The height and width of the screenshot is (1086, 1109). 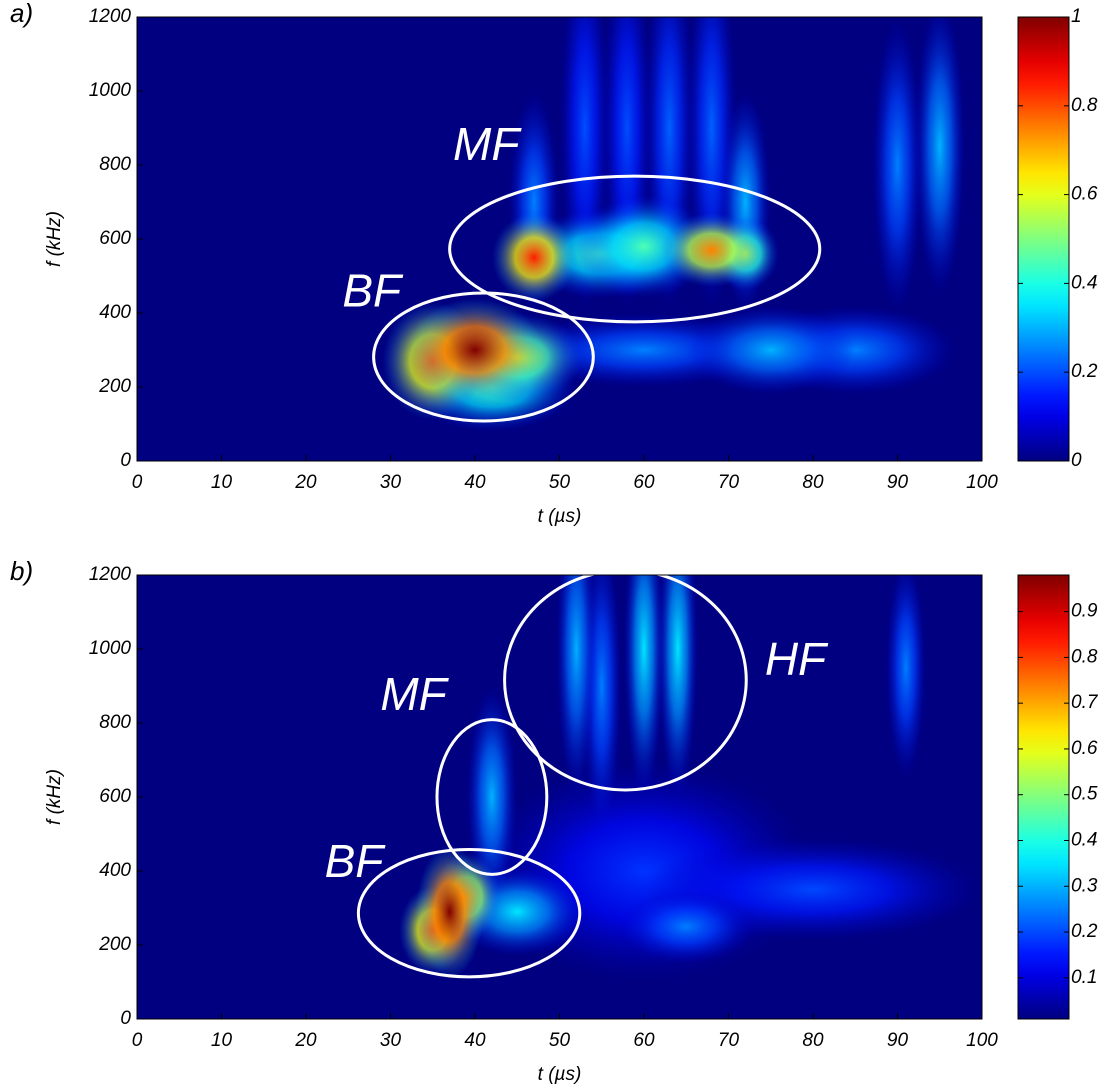 I want to click on colorbar-tick-label: 0.7, so click(x=1085, y=702).